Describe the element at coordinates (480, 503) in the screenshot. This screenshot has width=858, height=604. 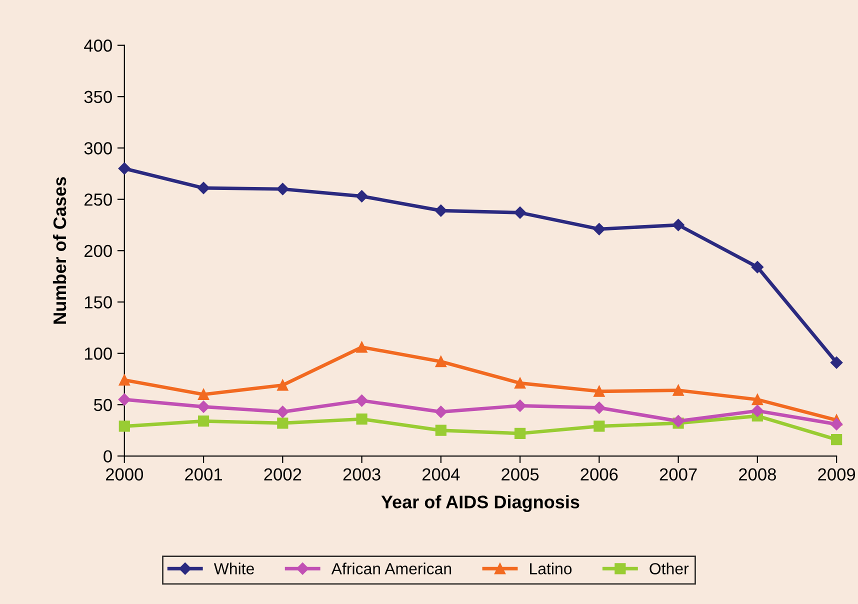
I see `x-axis-title: Year of AIDS Diagnosis` at that location.